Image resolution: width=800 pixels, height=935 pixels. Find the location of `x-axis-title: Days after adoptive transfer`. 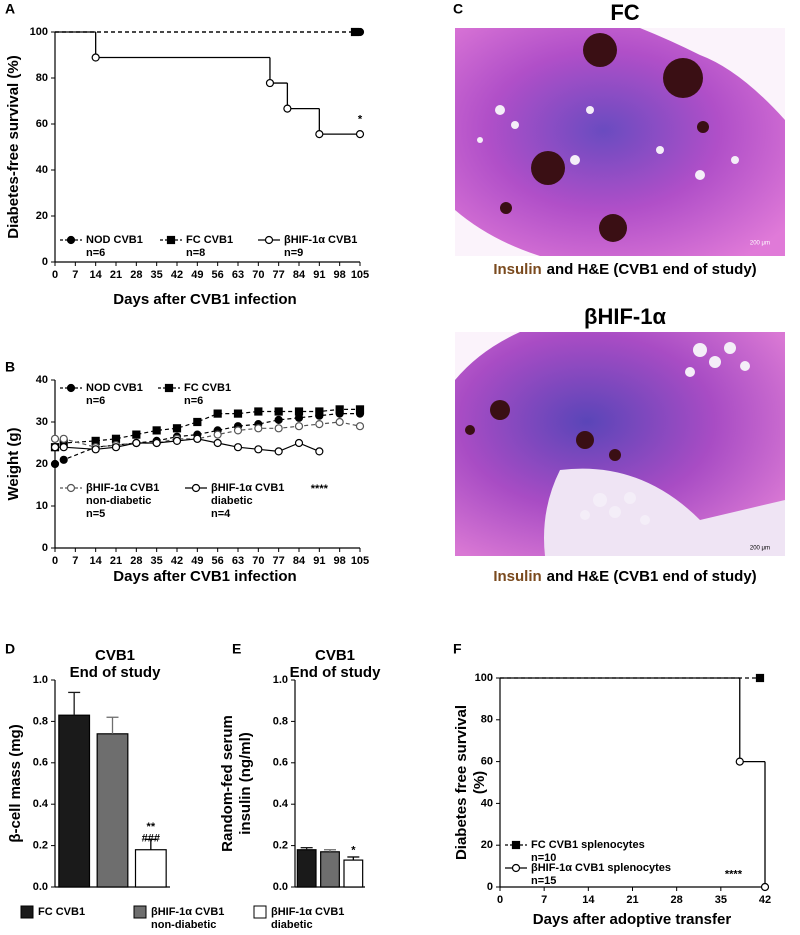

x-axis-title: Days after adoptive transfer is located at coordinates (632, 919).